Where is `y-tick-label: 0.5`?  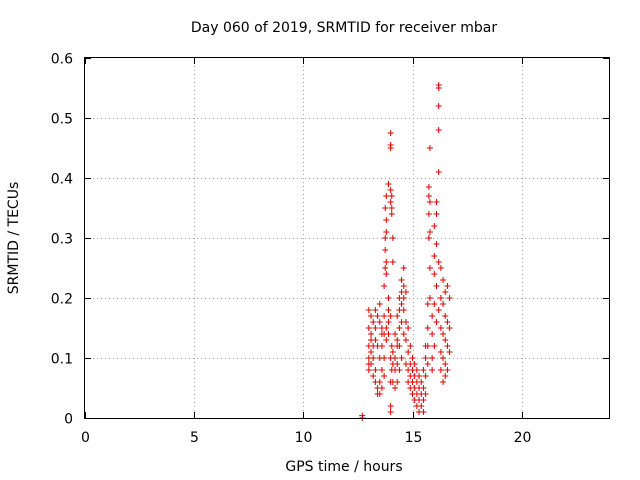
y-tick-label: 0.5 is located at coordinates (62, 120).